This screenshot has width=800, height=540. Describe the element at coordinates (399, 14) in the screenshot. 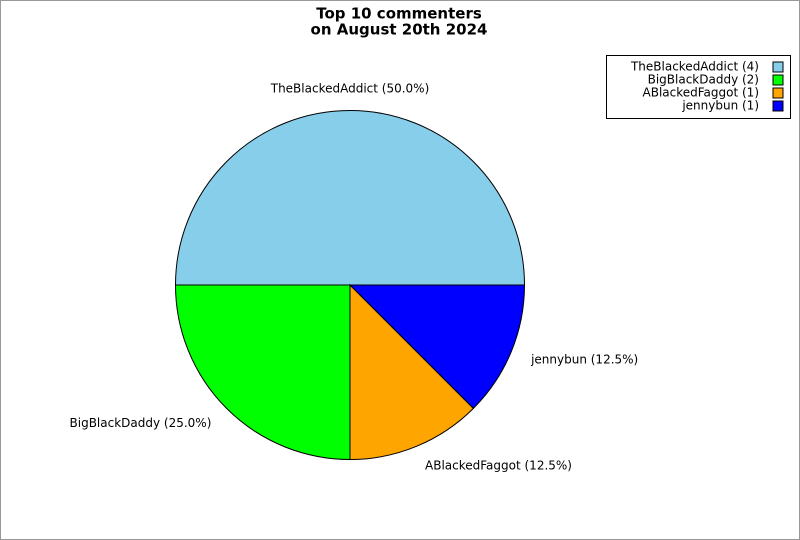

I see `chart-title: Top 10 commenters` at that location.